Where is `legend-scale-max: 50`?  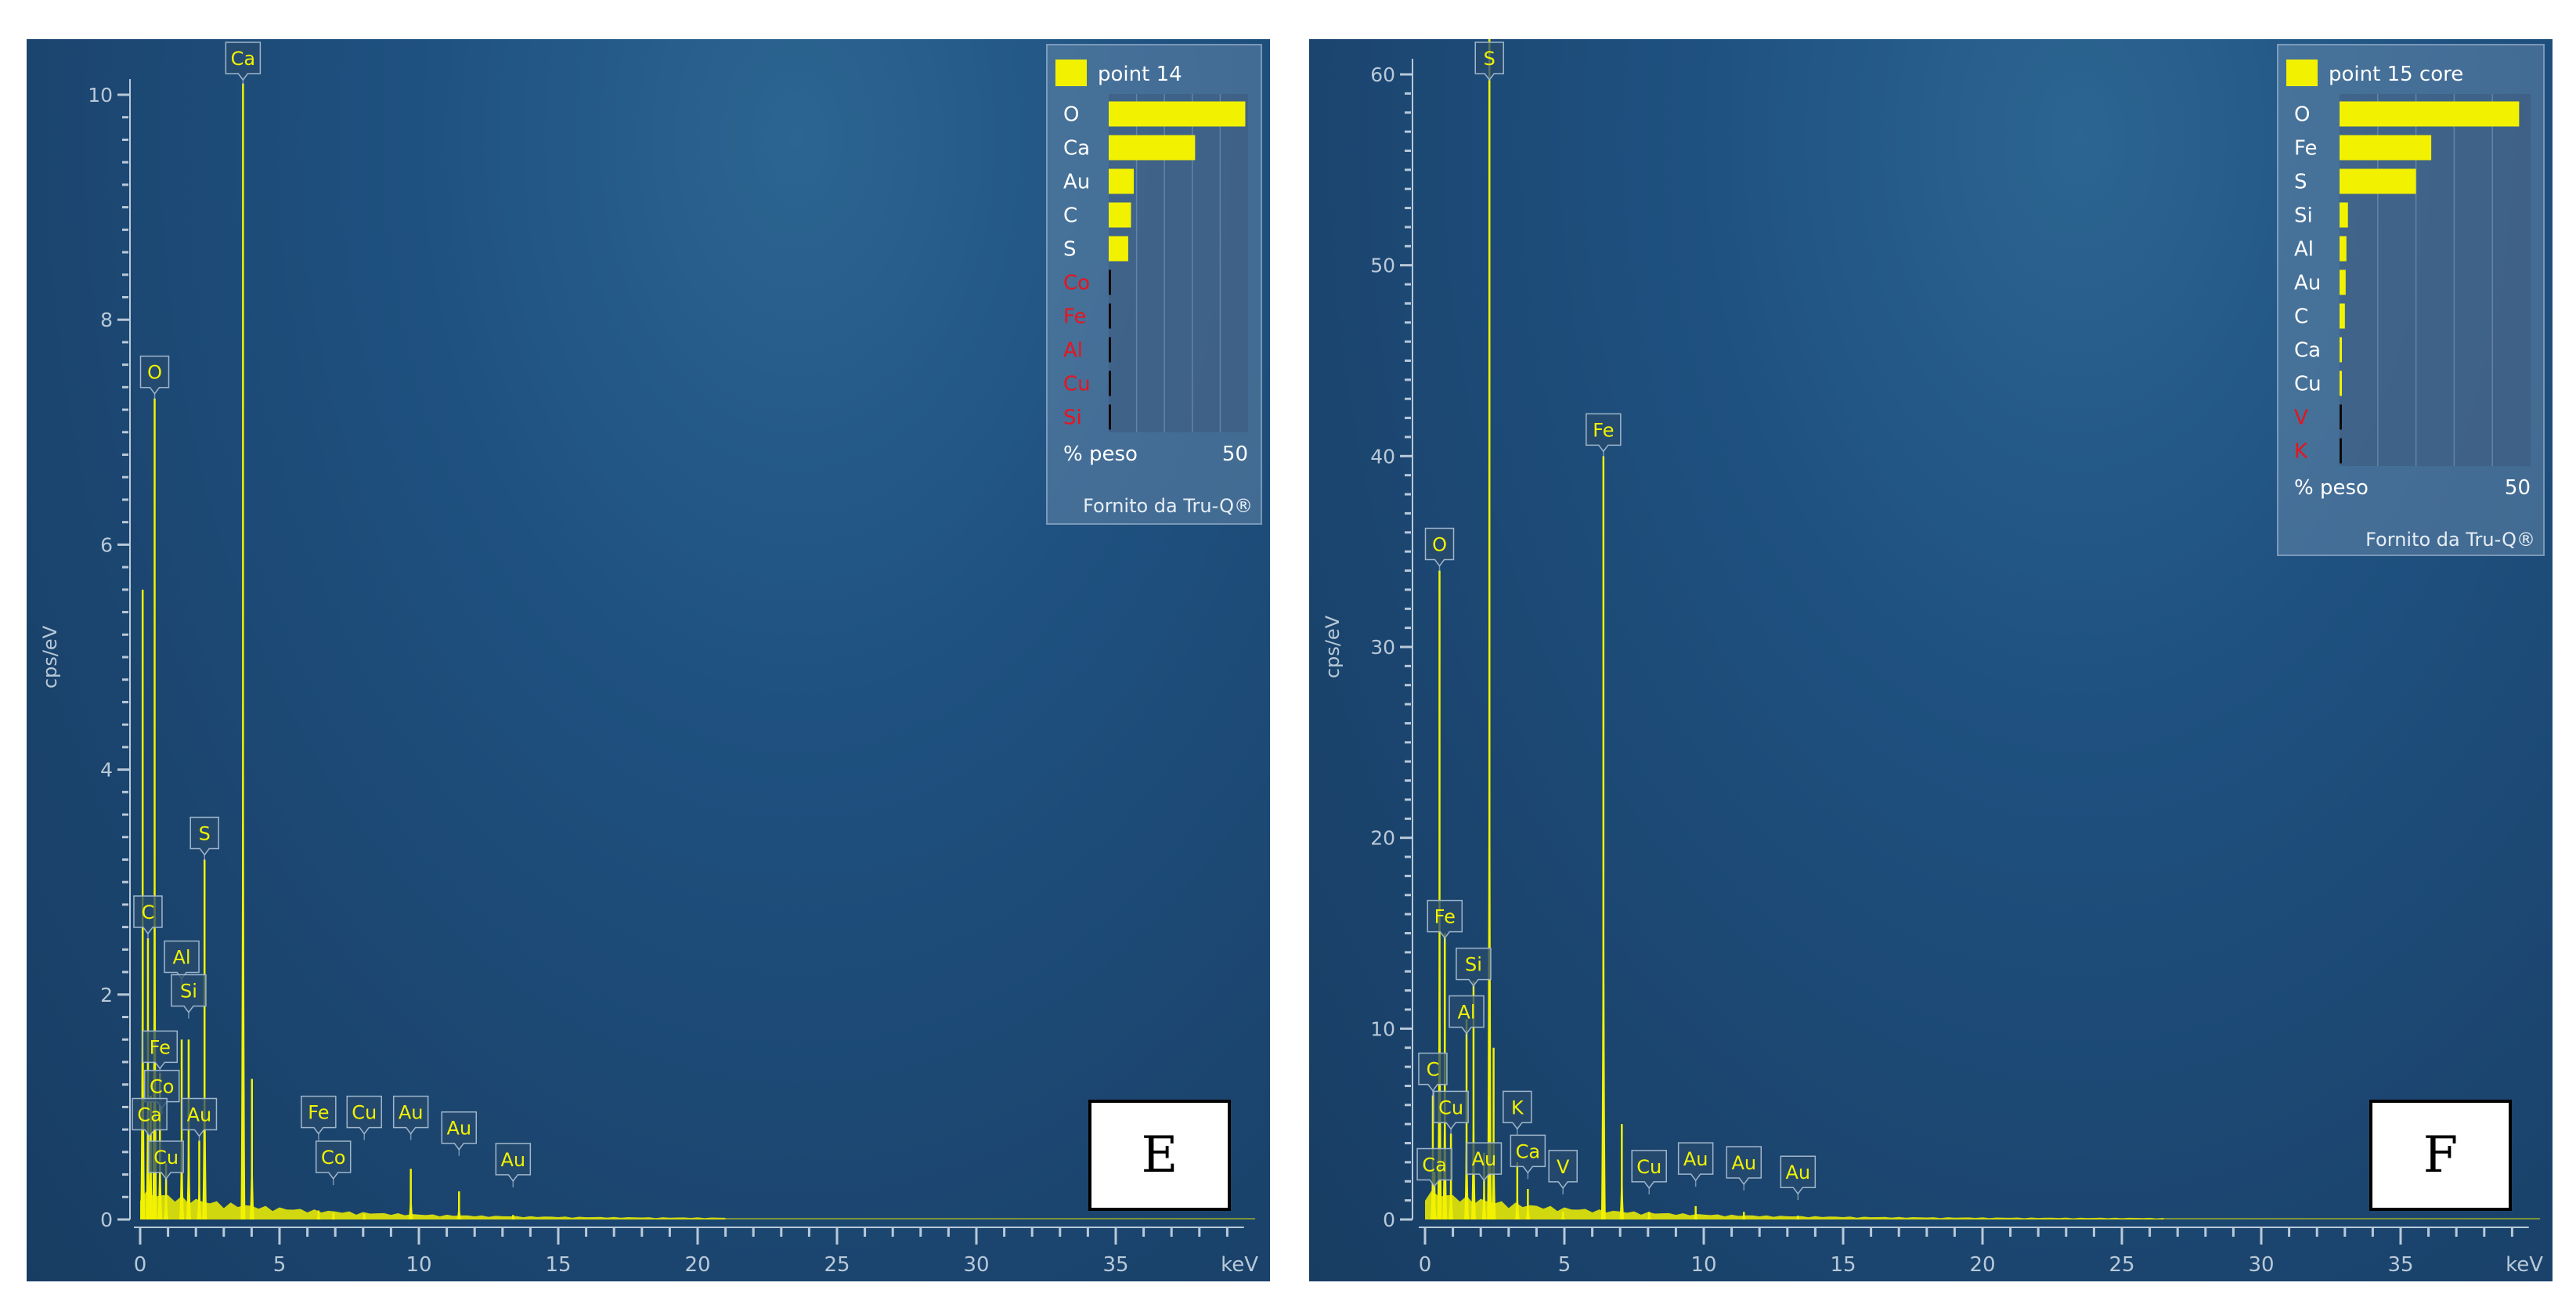
legend-scale-max: 50 is located at coordinates (2518, 488).